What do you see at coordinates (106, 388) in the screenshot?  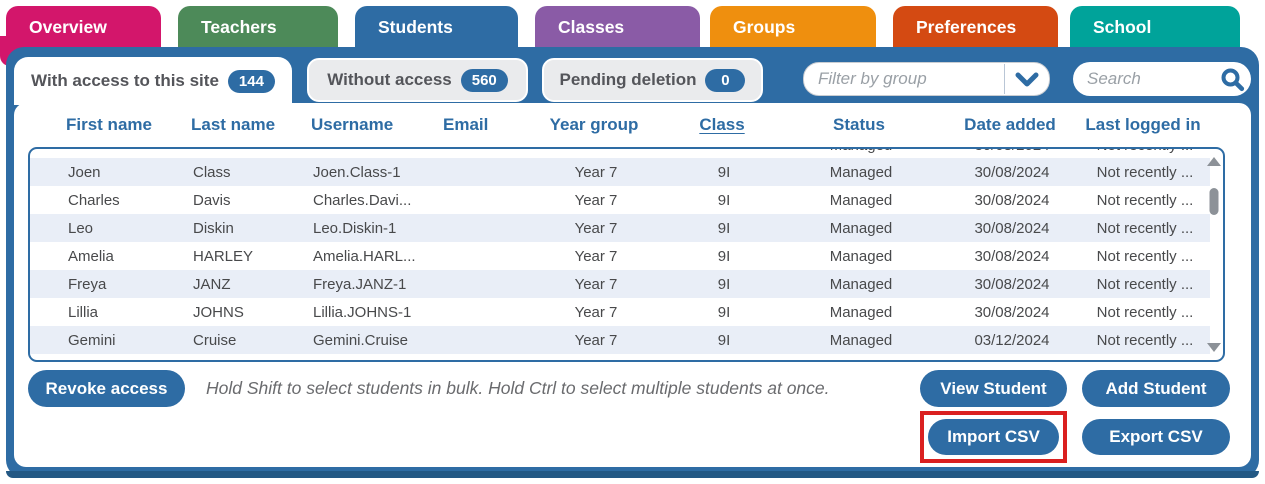 I see `revoke-access-button: Revoke access` at bounding box center [106, 388].